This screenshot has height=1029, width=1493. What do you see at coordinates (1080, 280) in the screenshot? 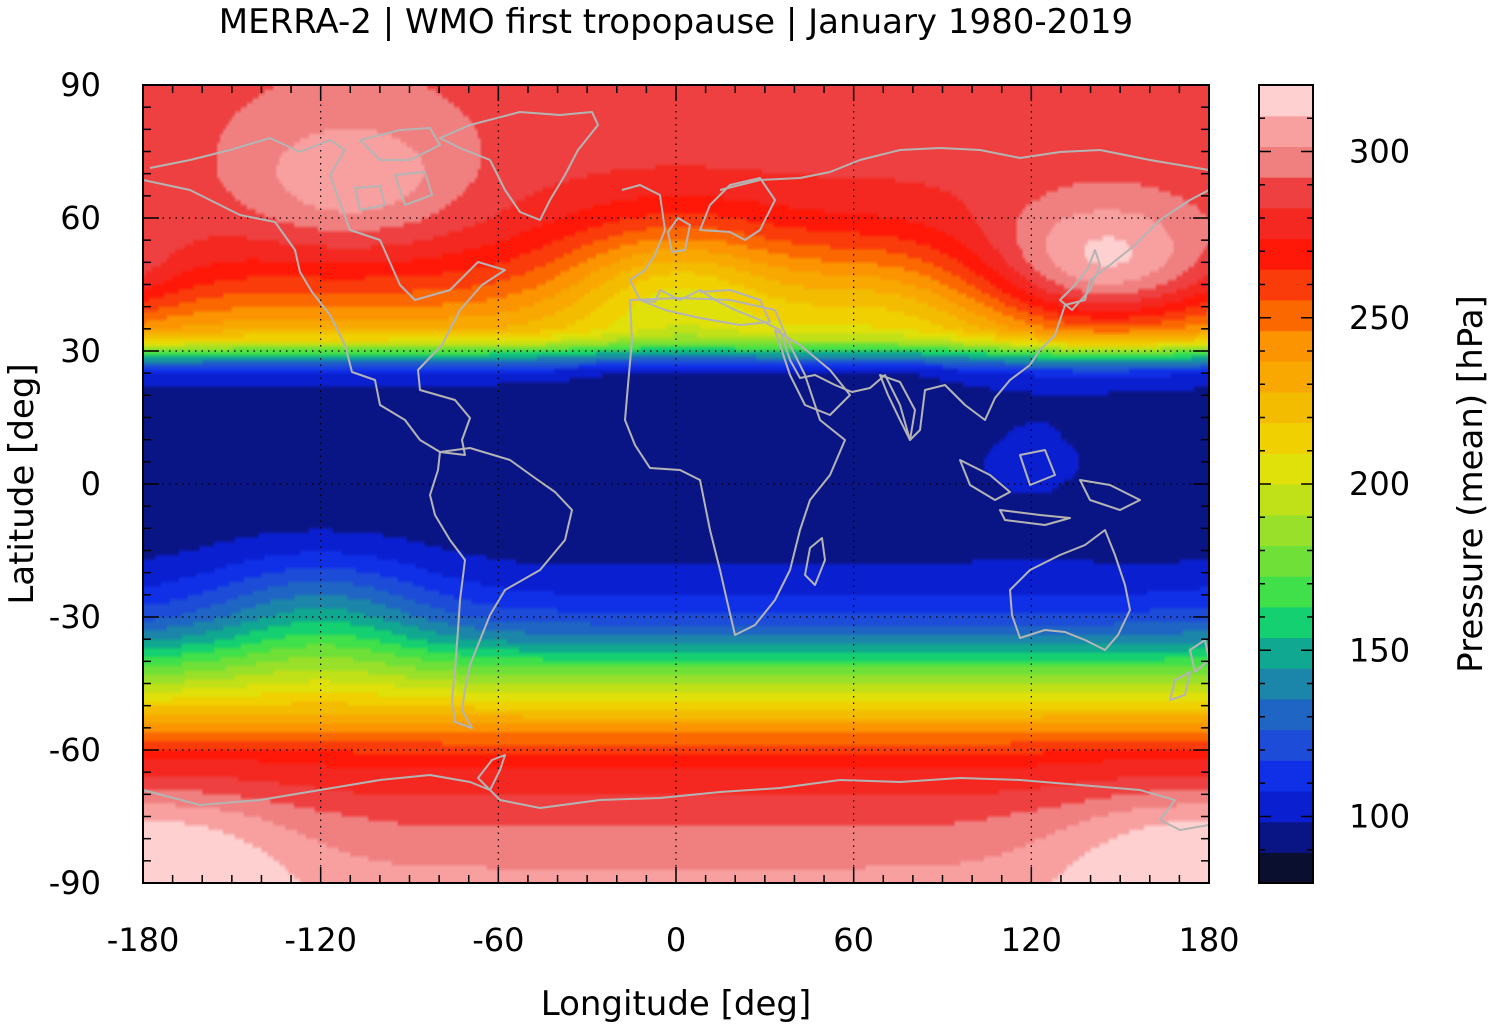
I see `coastline-japan` at bounding box center [1080, 280].